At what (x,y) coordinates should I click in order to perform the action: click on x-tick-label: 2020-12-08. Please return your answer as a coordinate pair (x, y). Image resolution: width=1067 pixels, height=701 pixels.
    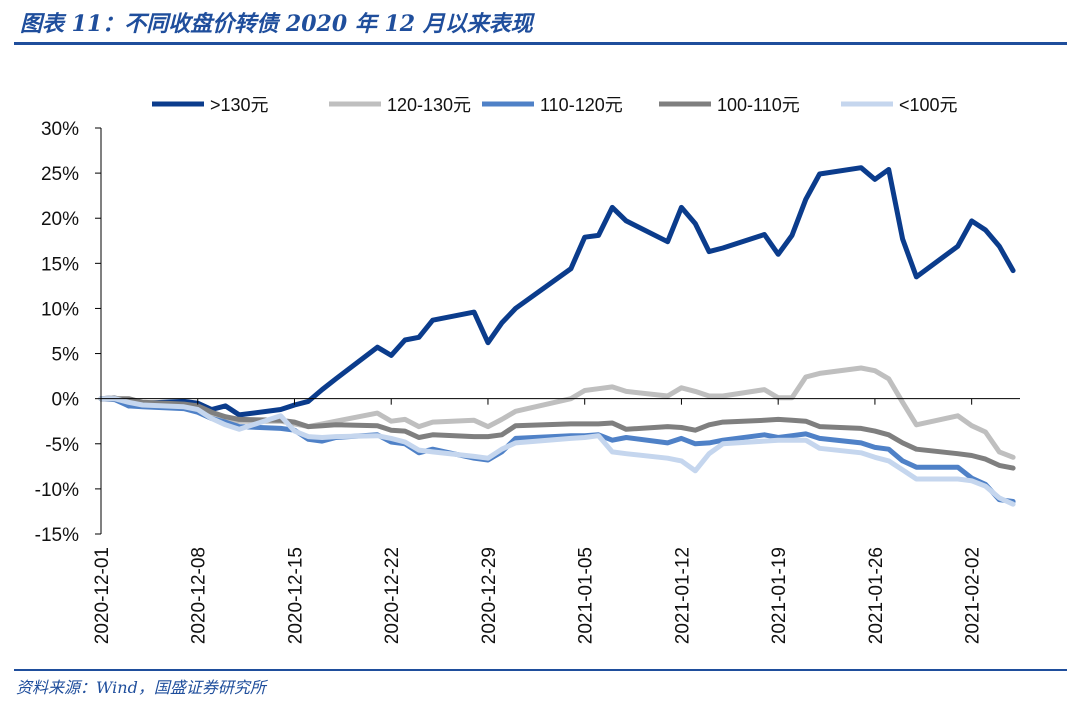
    Looking at the image, I should click on (199, 595).